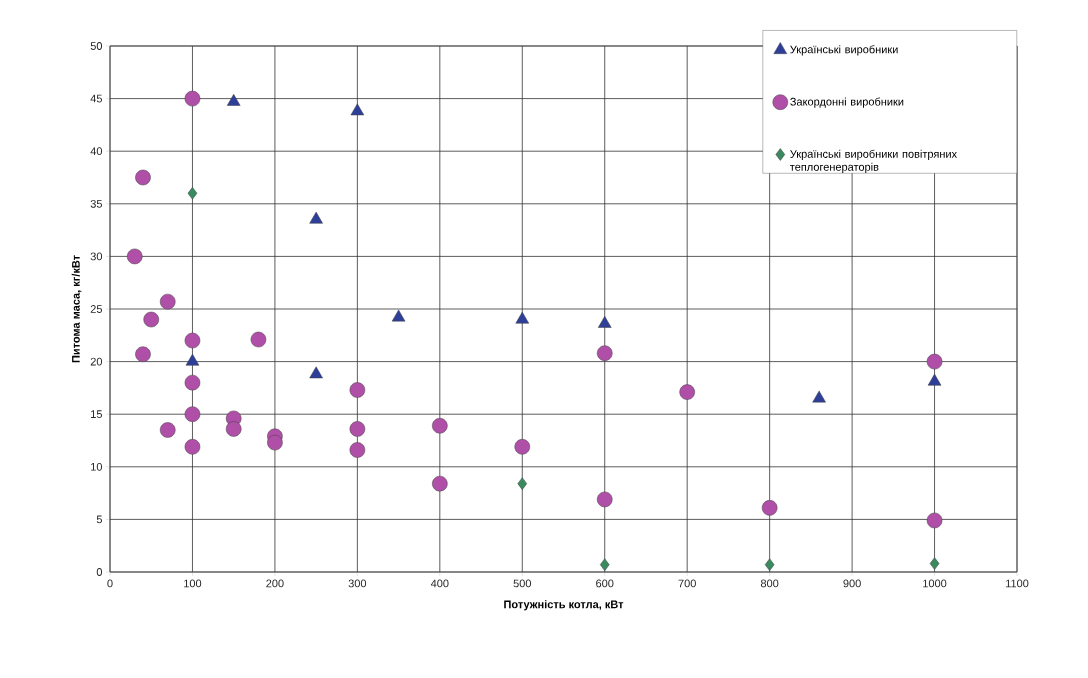  Describe the element at coordinates (96, 98) in the screenshot. I see `y-tick-label: 45` at that location.